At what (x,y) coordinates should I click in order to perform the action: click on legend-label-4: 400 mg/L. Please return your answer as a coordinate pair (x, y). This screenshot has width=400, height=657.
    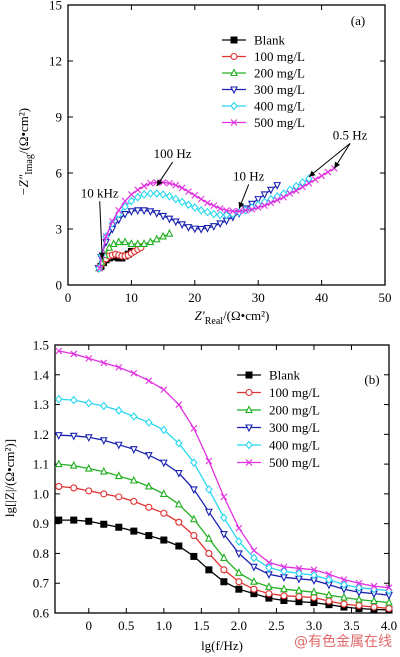
    Looking at the image, I should click on (279, 106).